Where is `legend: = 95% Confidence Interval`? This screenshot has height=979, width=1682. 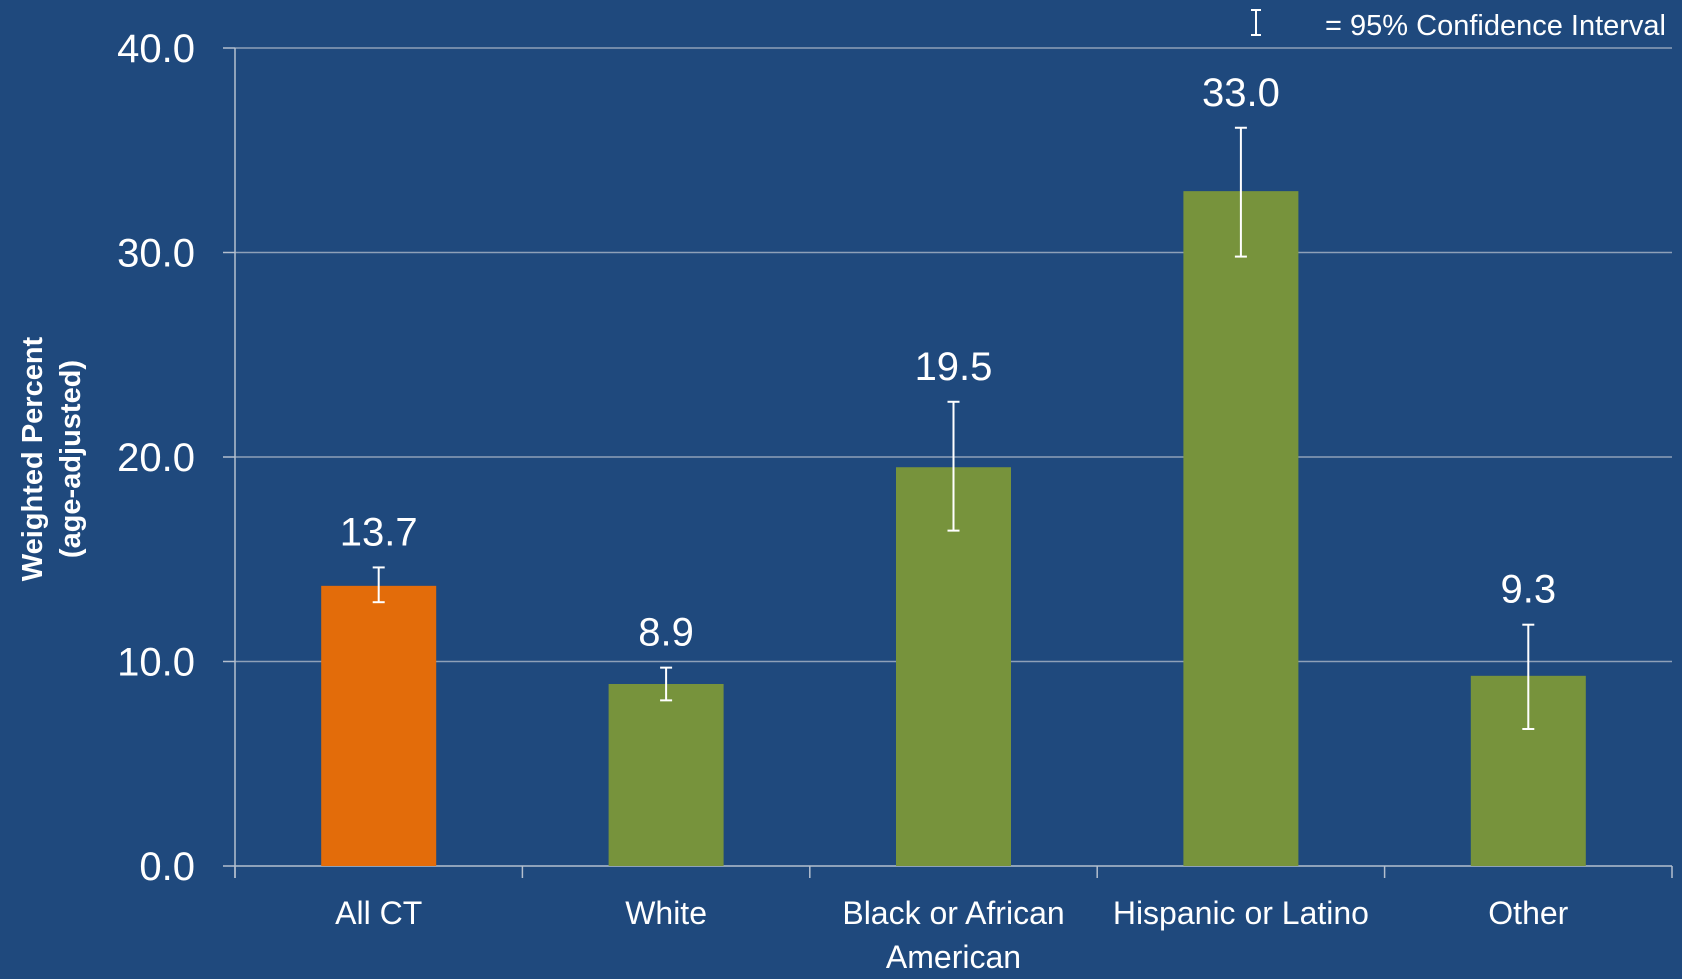
legend: = 95% Confidence Interval is located at coordinates (1458, 25).